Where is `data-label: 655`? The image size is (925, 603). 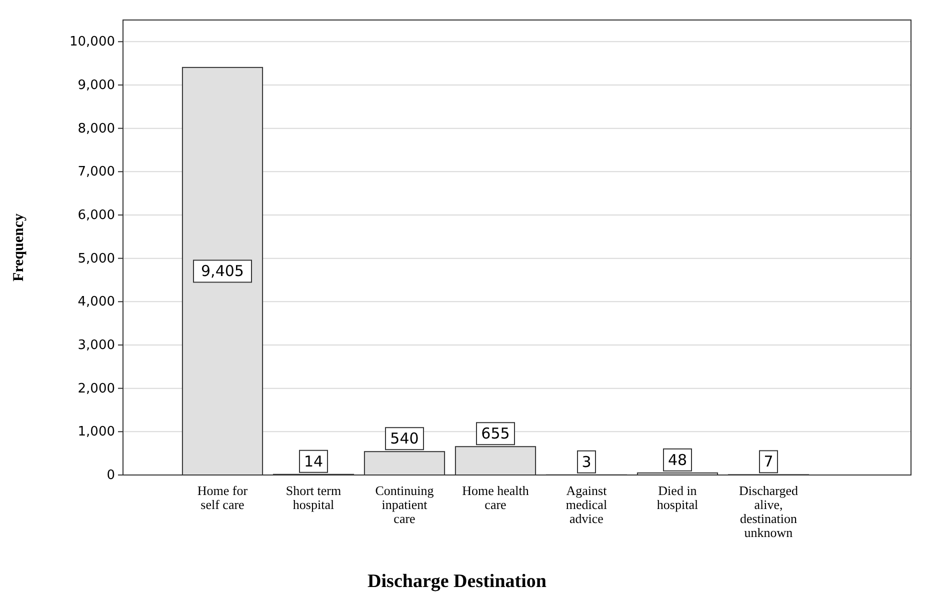 data-label: 655 is located at coordinates (495, 433).